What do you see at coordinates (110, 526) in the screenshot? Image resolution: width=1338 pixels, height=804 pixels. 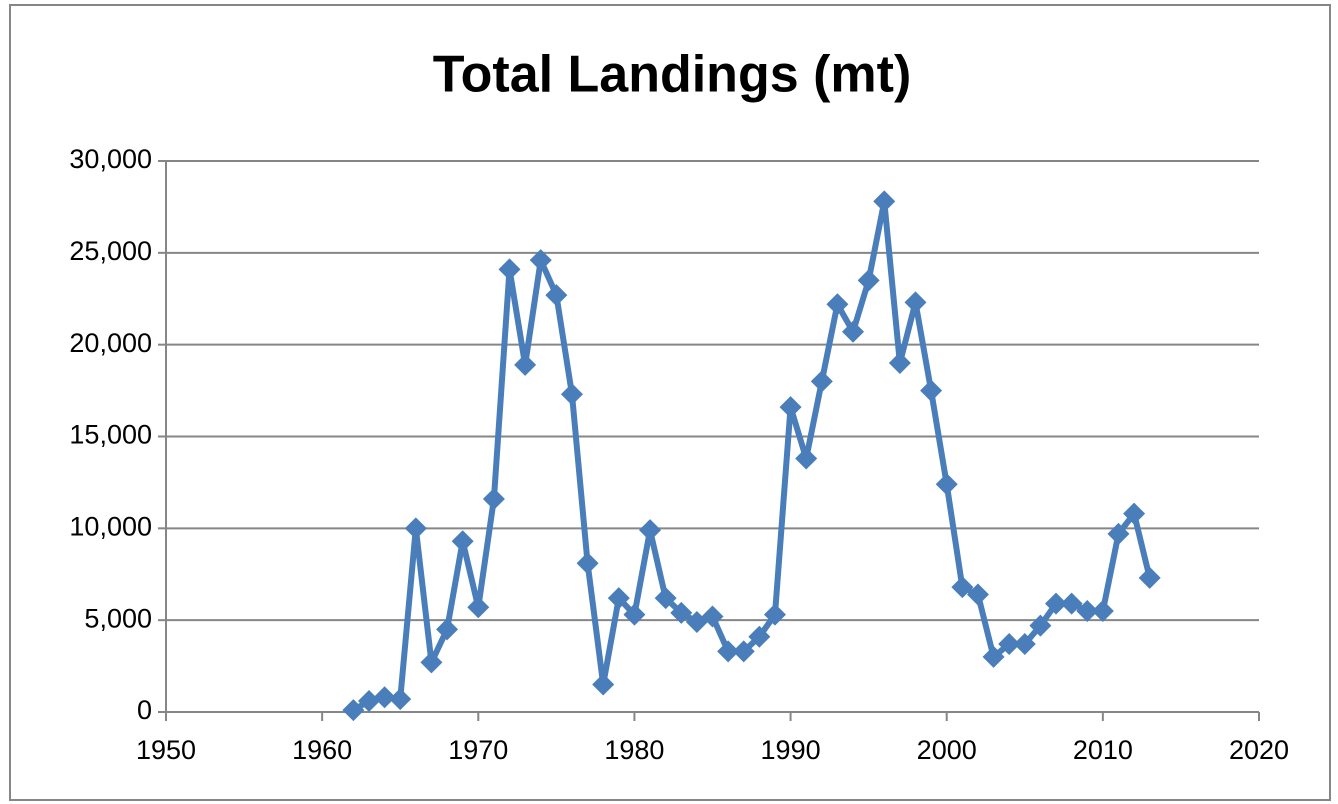 I see `y-tick-label: 10,000` at bounding box center [110, 526].